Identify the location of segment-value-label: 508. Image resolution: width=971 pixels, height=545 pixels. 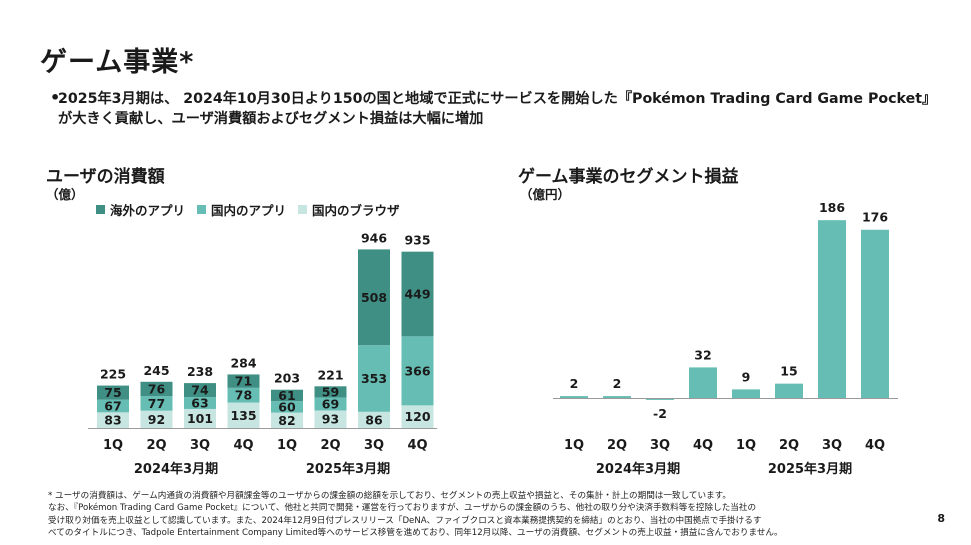
(374, 297).